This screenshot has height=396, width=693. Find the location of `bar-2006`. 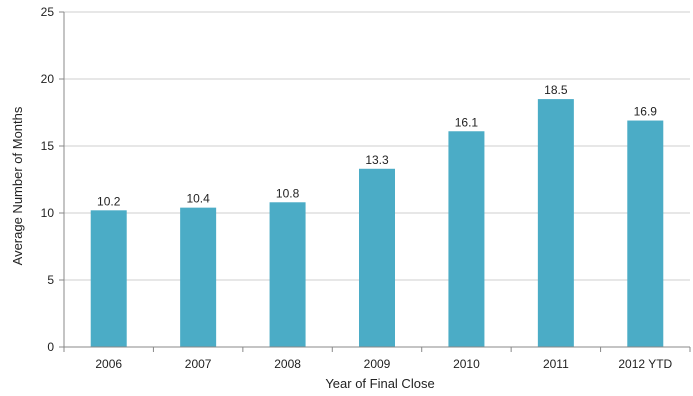

bar-2006 is located at coordinates (108, 278).